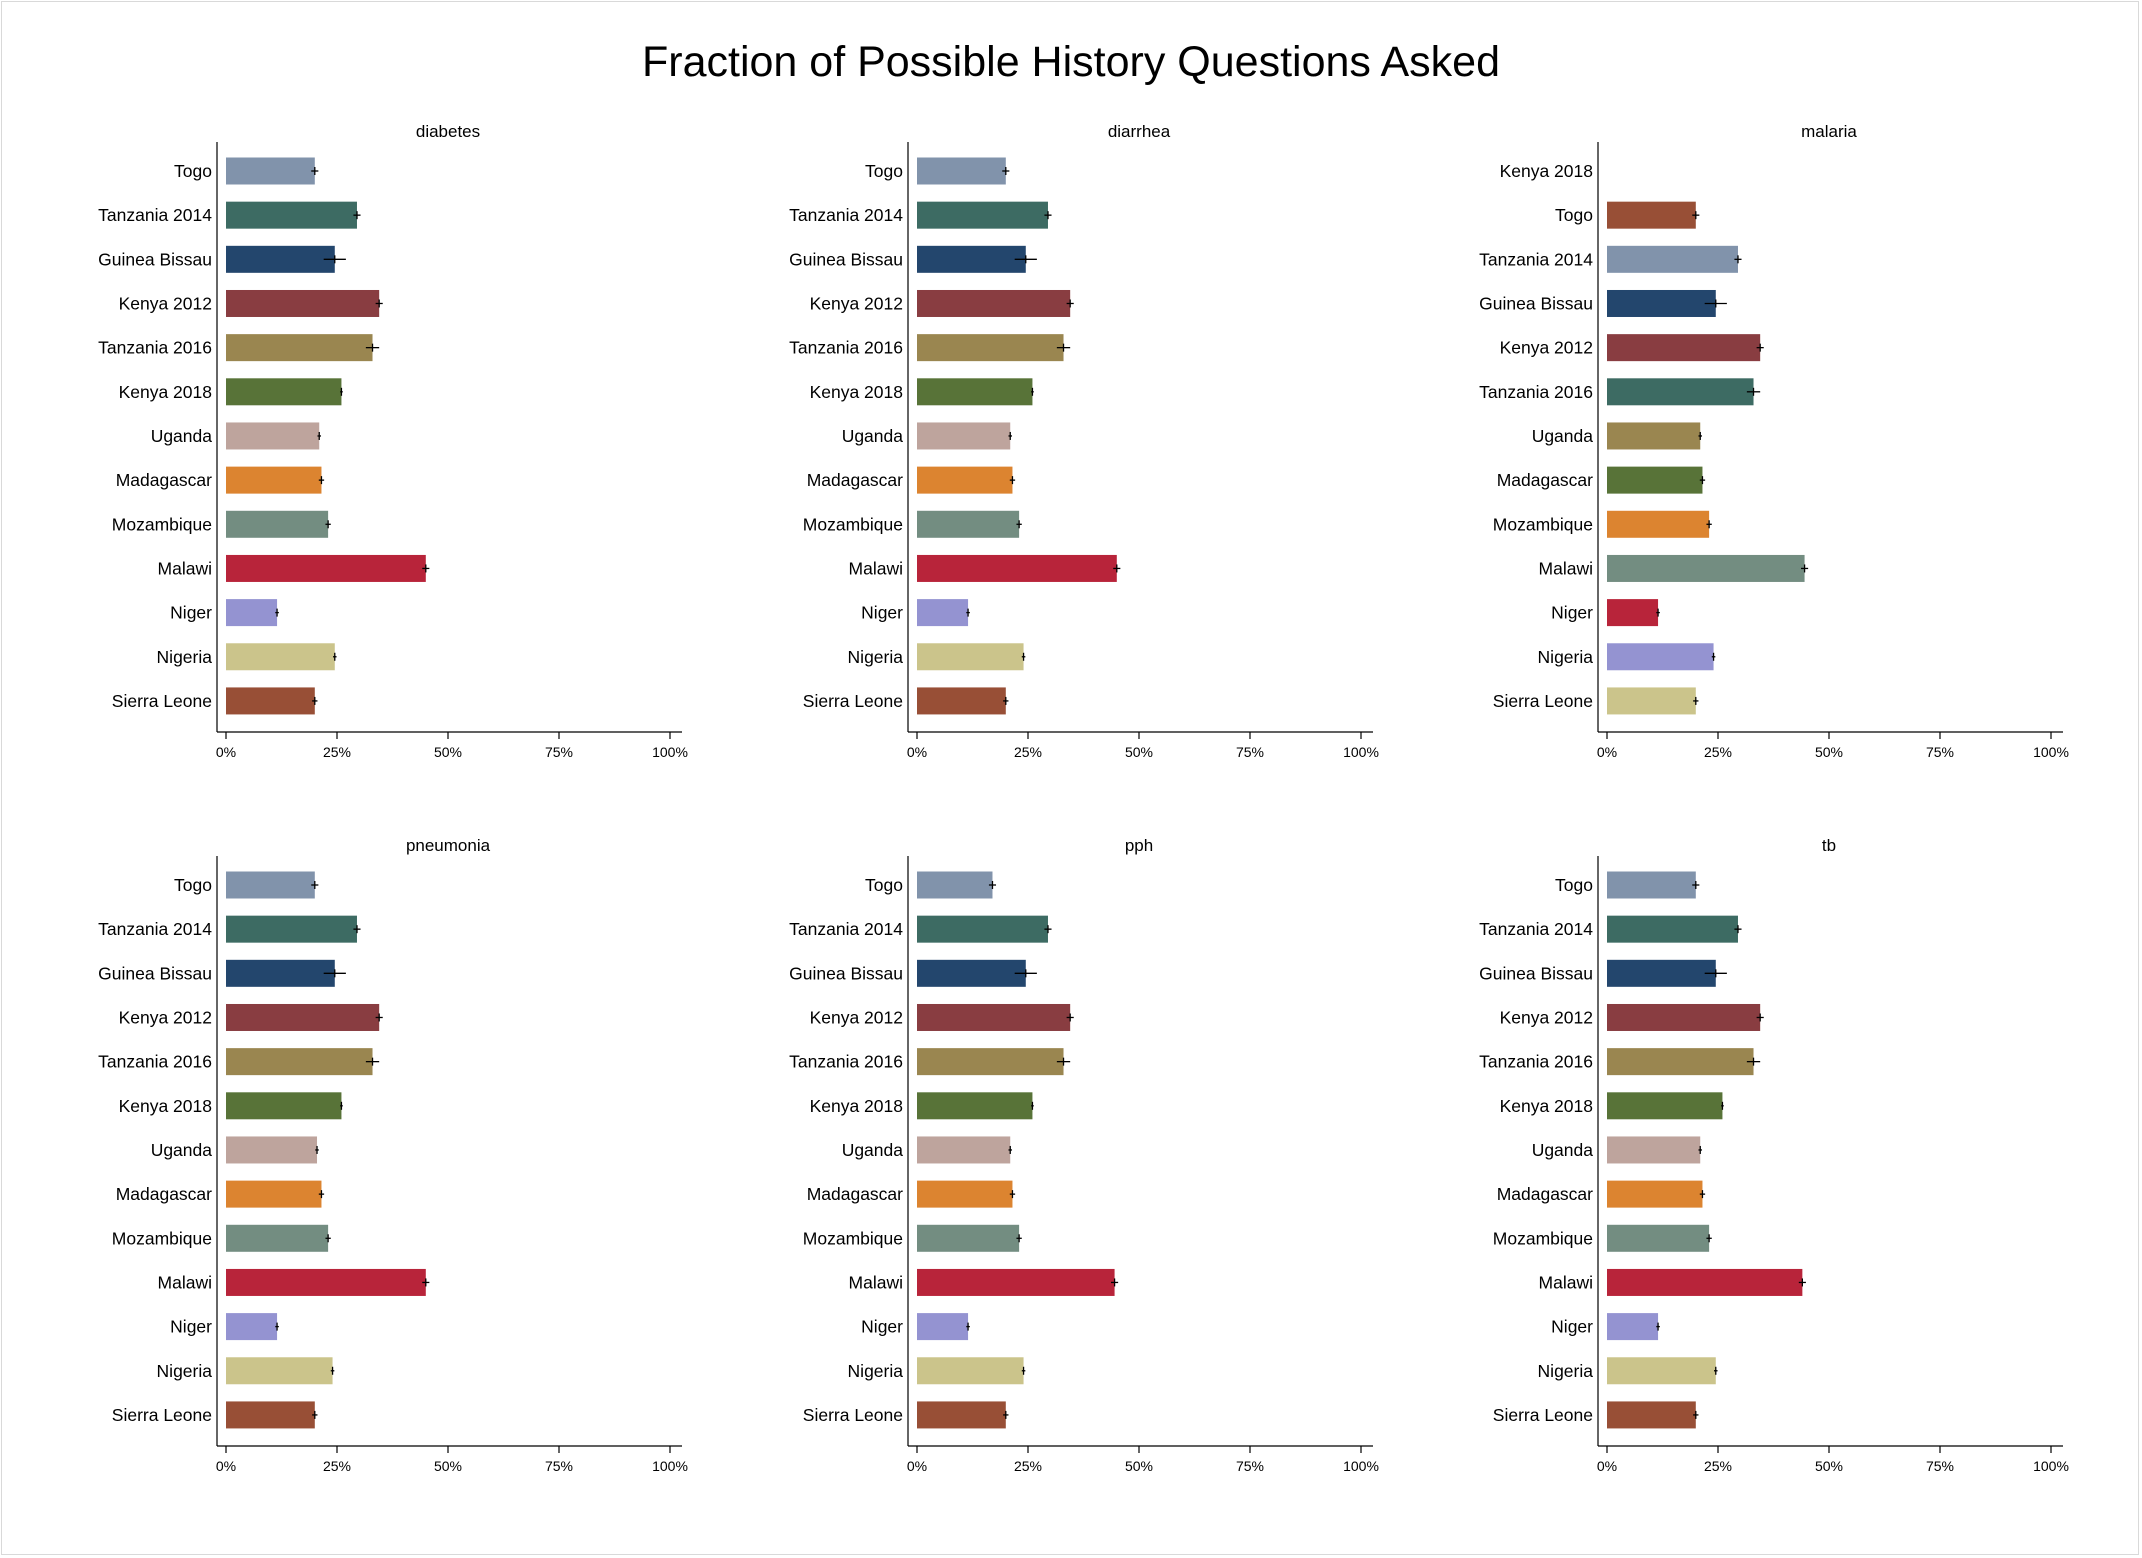 The image size is (2142, 1558). Describe the element at coordinates (448, 131) in the screenshot. I see `panel-title: diabetes` at that location.